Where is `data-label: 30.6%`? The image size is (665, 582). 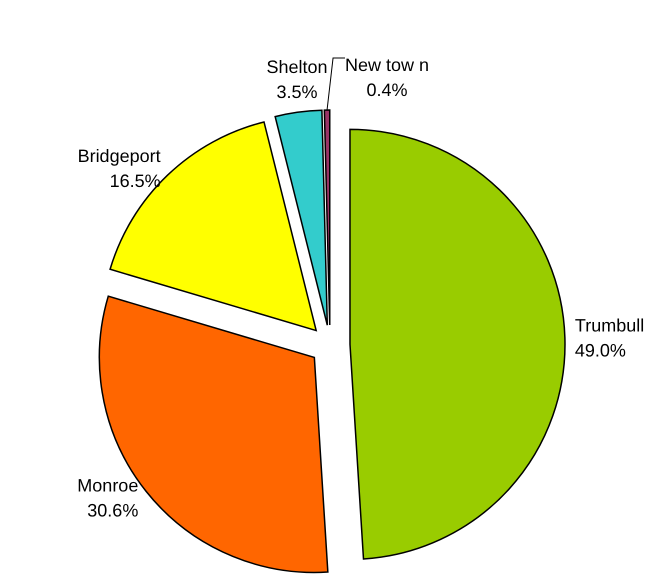 data-label: 30.6% is located at coordinates (112, 510).